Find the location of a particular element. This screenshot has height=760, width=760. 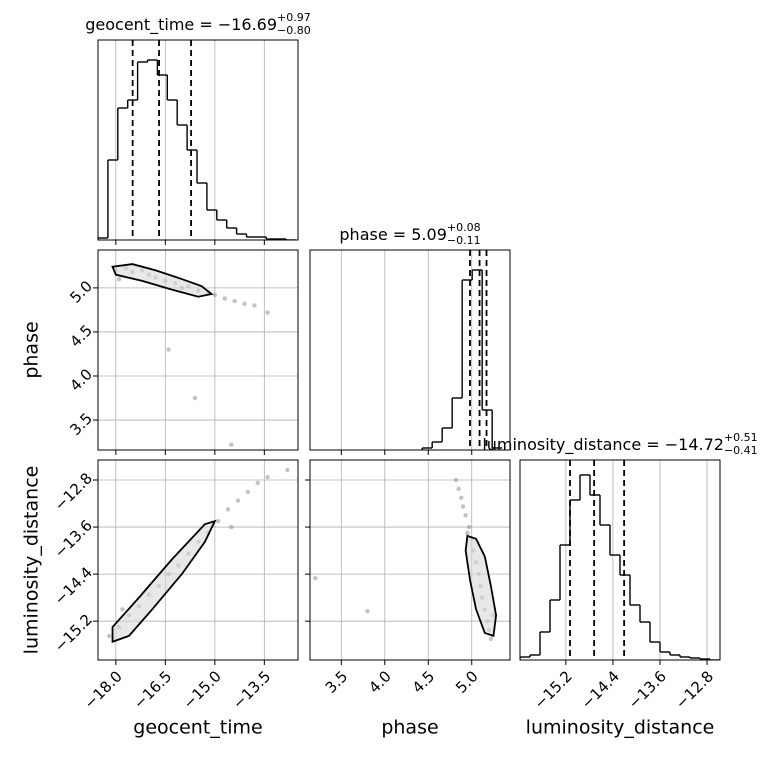

title-main: phase = 5.09 is located at coordinates (392, 234).